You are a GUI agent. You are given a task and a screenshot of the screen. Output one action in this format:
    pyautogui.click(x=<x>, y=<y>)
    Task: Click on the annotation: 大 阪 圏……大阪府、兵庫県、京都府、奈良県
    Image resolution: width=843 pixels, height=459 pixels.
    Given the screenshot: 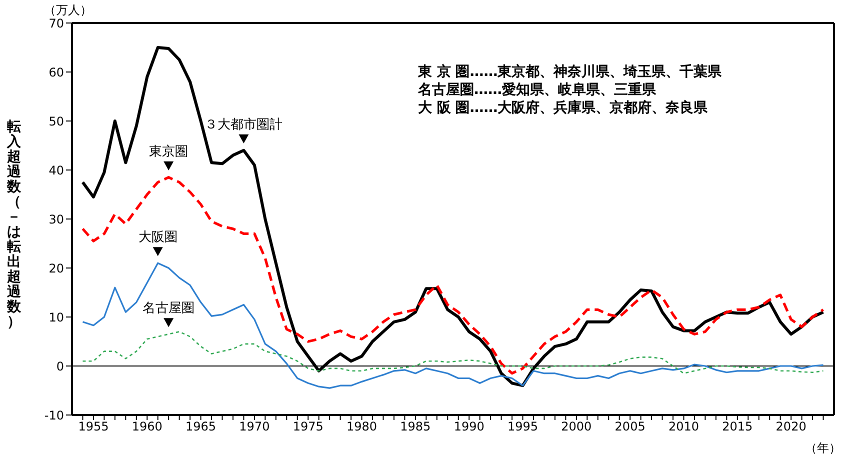 What is the action you would take?
    pyautogui.click(x=563, y=108)
    